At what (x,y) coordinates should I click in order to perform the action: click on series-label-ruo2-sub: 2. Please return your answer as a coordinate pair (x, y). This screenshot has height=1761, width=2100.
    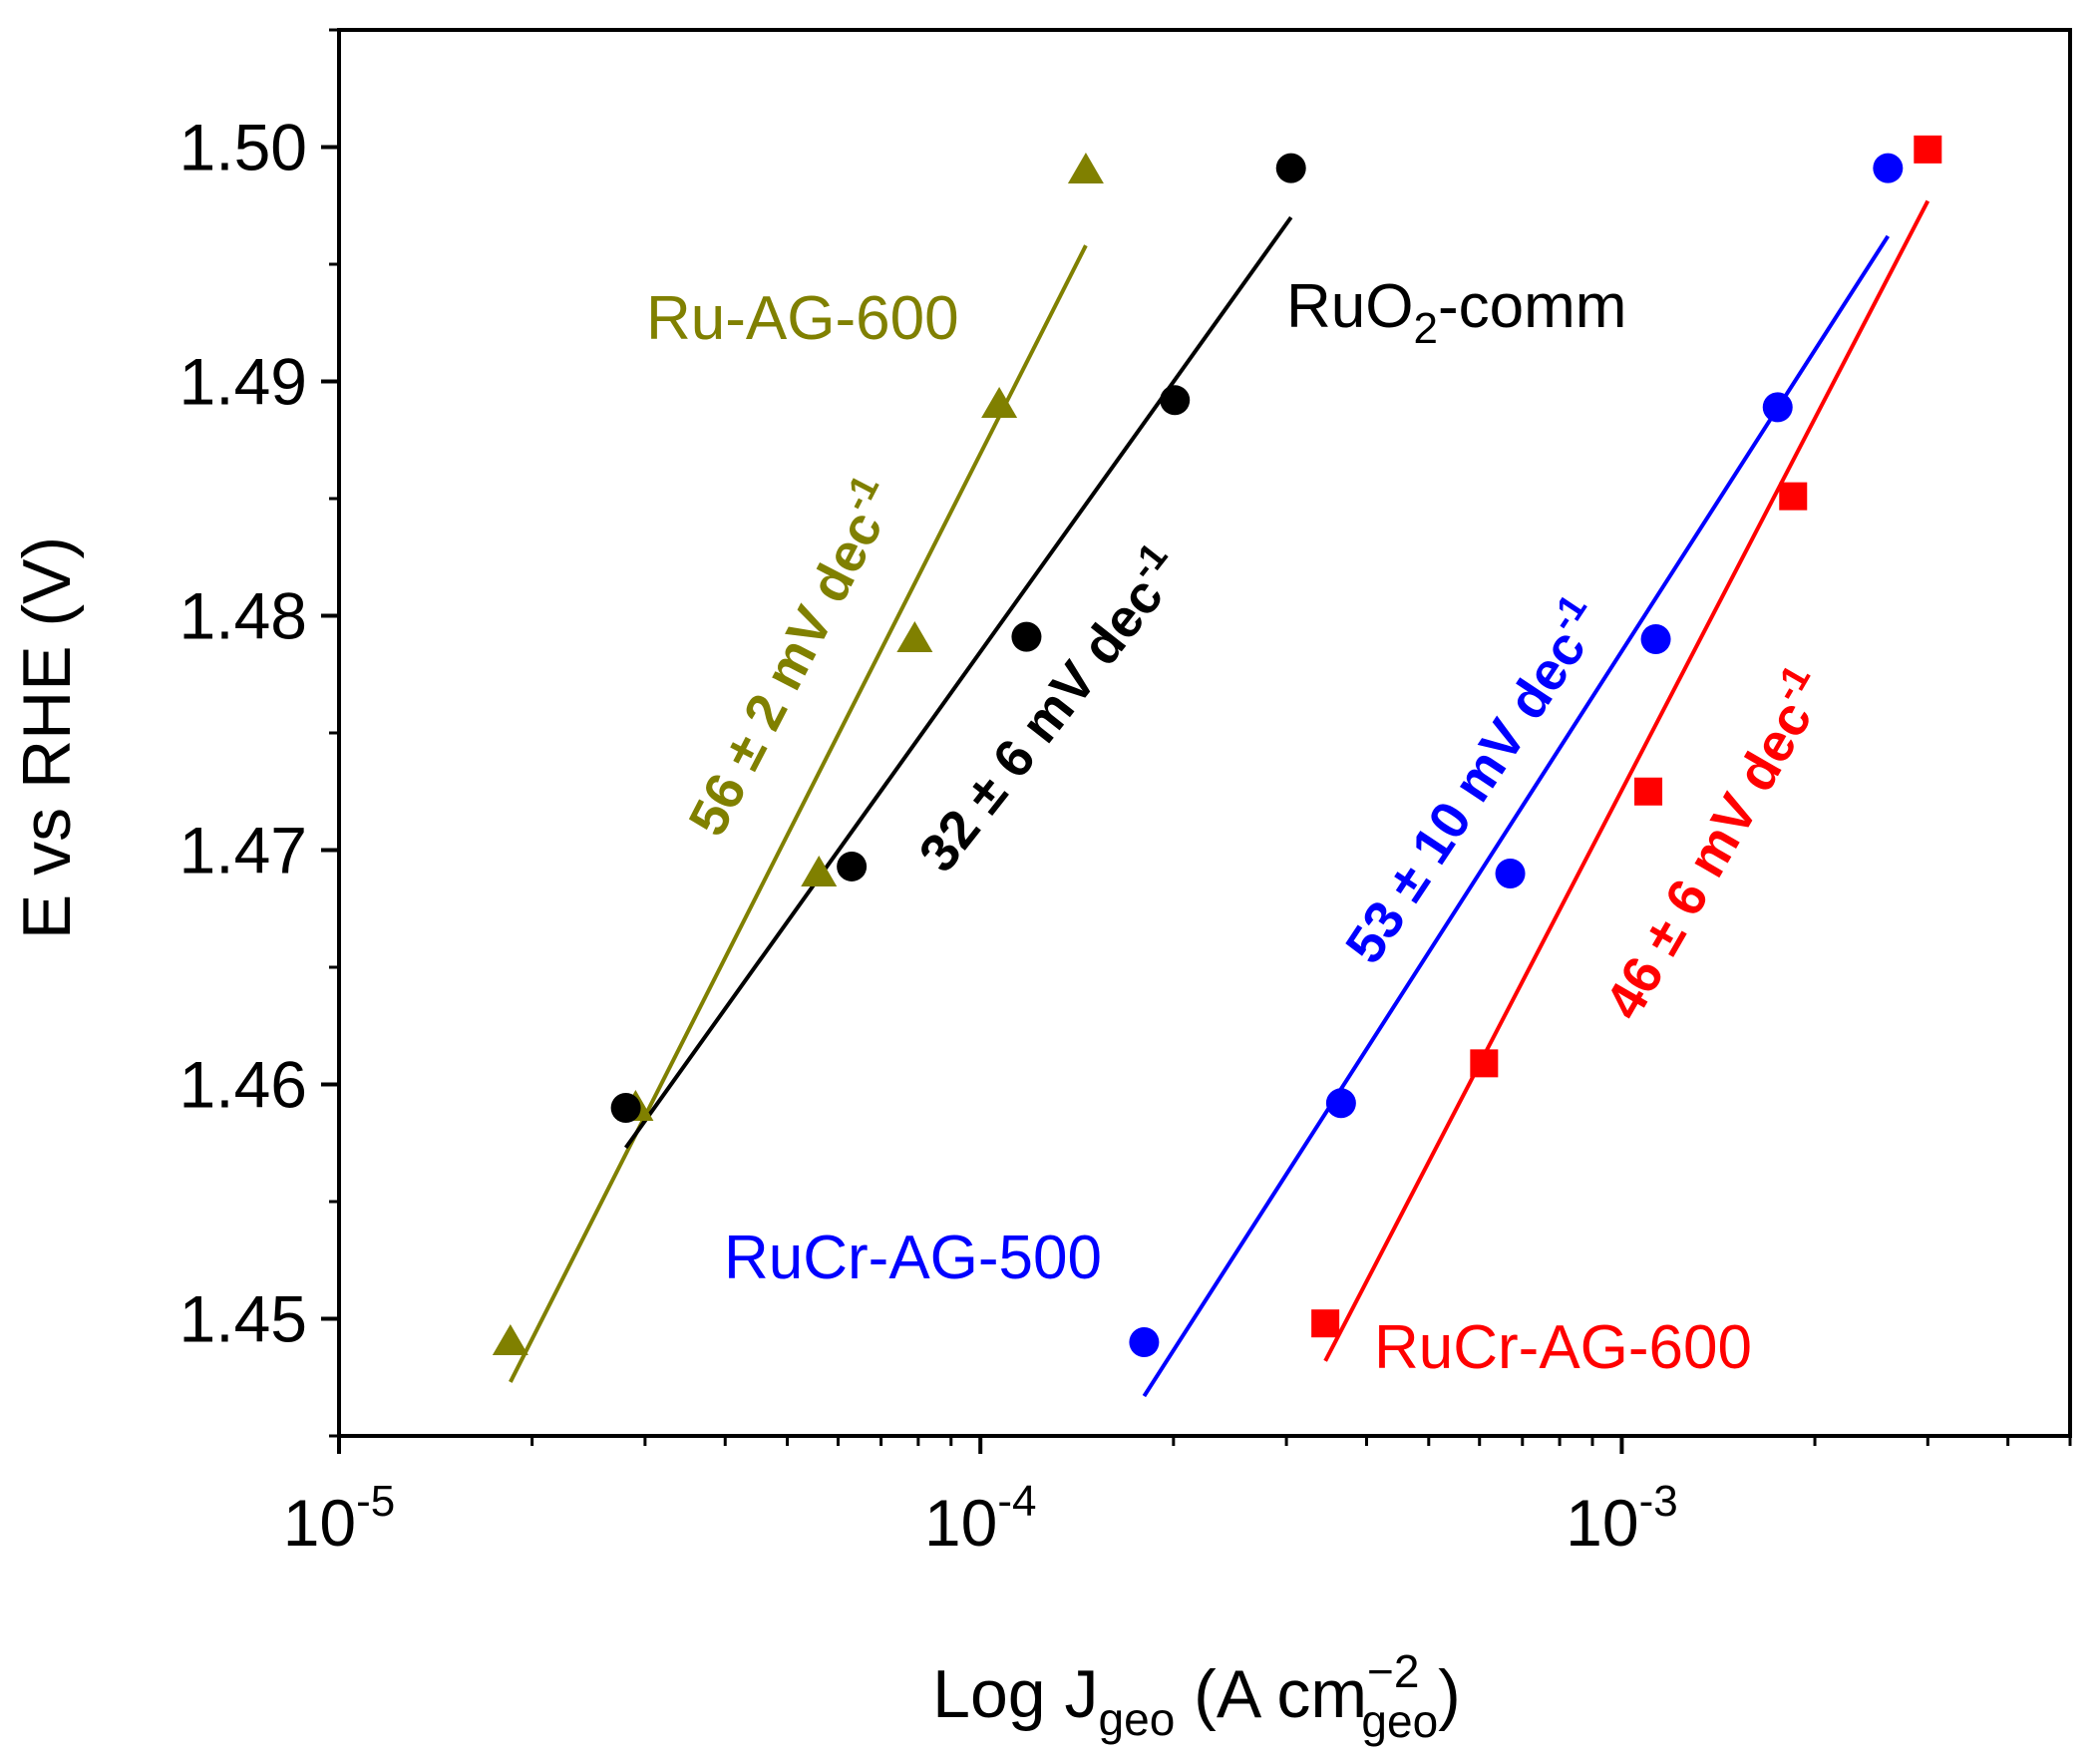
    Looking at the image, I should click on (1425, 328).